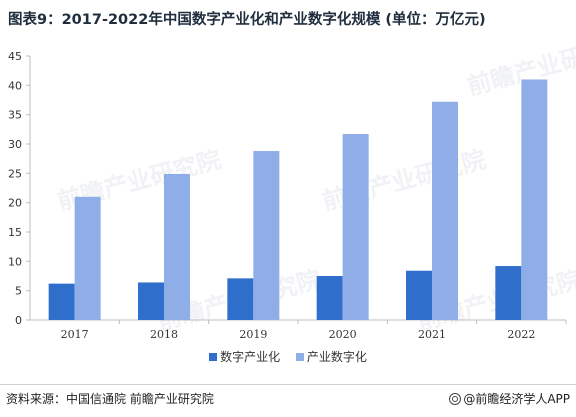 The image size is (576, 417). I want to click on chart-legend: 数字产业化 产业数字化, so click(288, 356).